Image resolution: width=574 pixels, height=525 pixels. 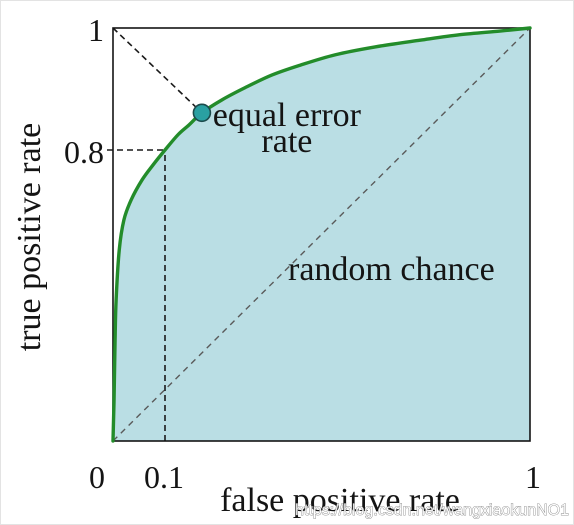 I want to click on equal-error-rate-label: equal error, so click(x=287, y=115).